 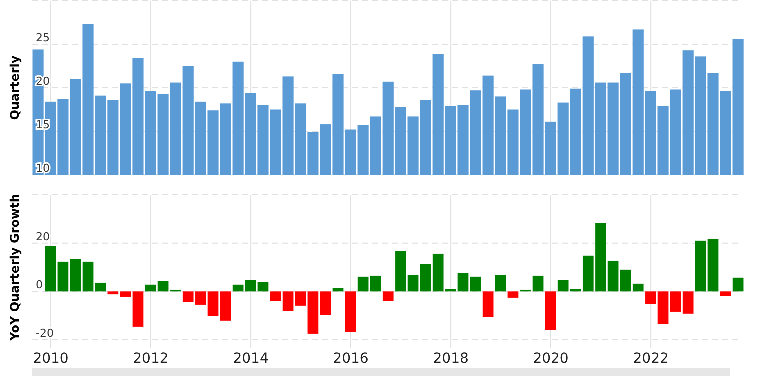 I want to click on x-tick-label: 2022, so click(x=651, y=359).